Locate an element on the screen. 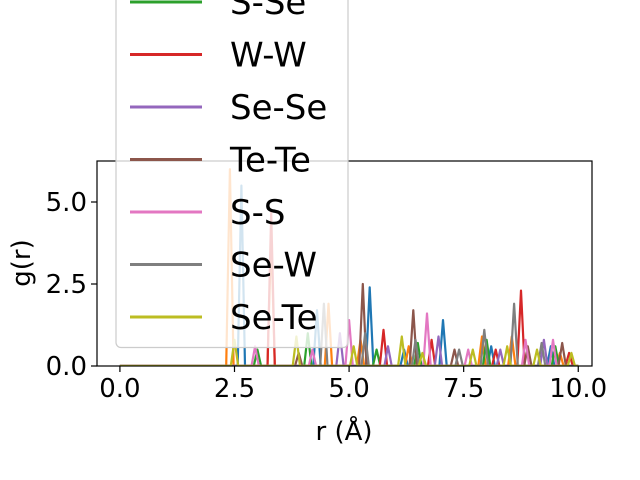  y-axis-title: g(r) is located at coordinates (22, 262).